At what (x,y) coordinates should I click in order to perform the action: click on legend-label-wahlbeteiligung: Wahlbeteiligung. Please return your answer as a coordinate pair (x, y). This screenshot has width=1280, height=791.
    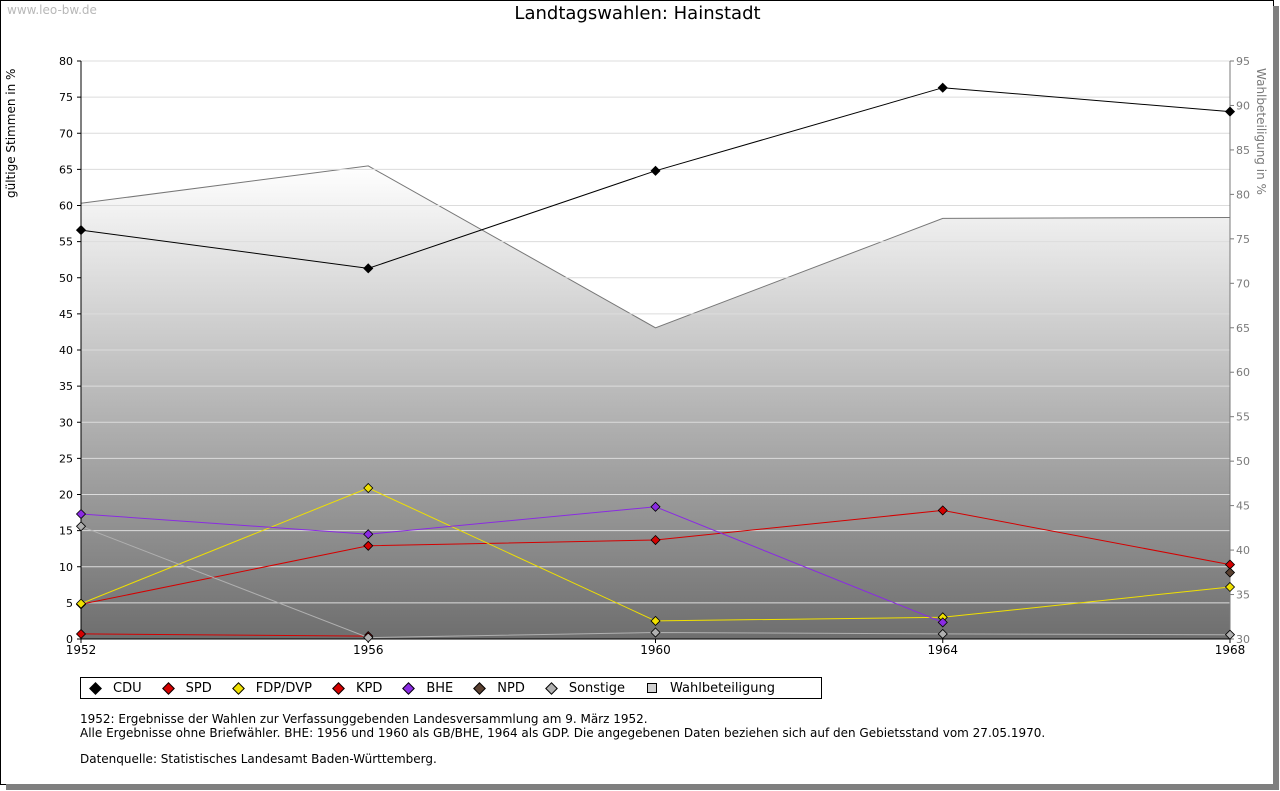
    Looking at the image, I should click on (723, 688).